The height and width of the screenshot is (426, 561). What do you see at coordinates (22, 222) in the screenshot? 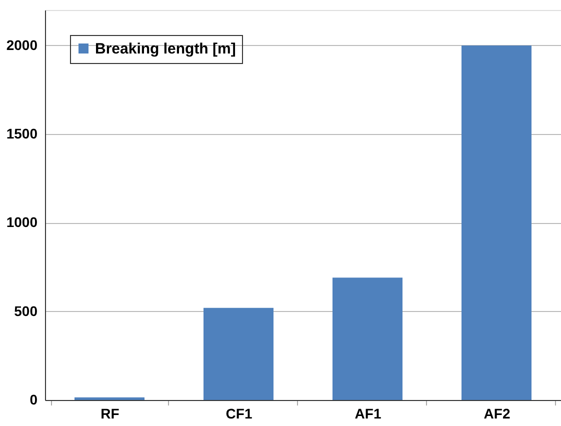
I see `y-tick-label: 1000` at bounding box center [22, 222].